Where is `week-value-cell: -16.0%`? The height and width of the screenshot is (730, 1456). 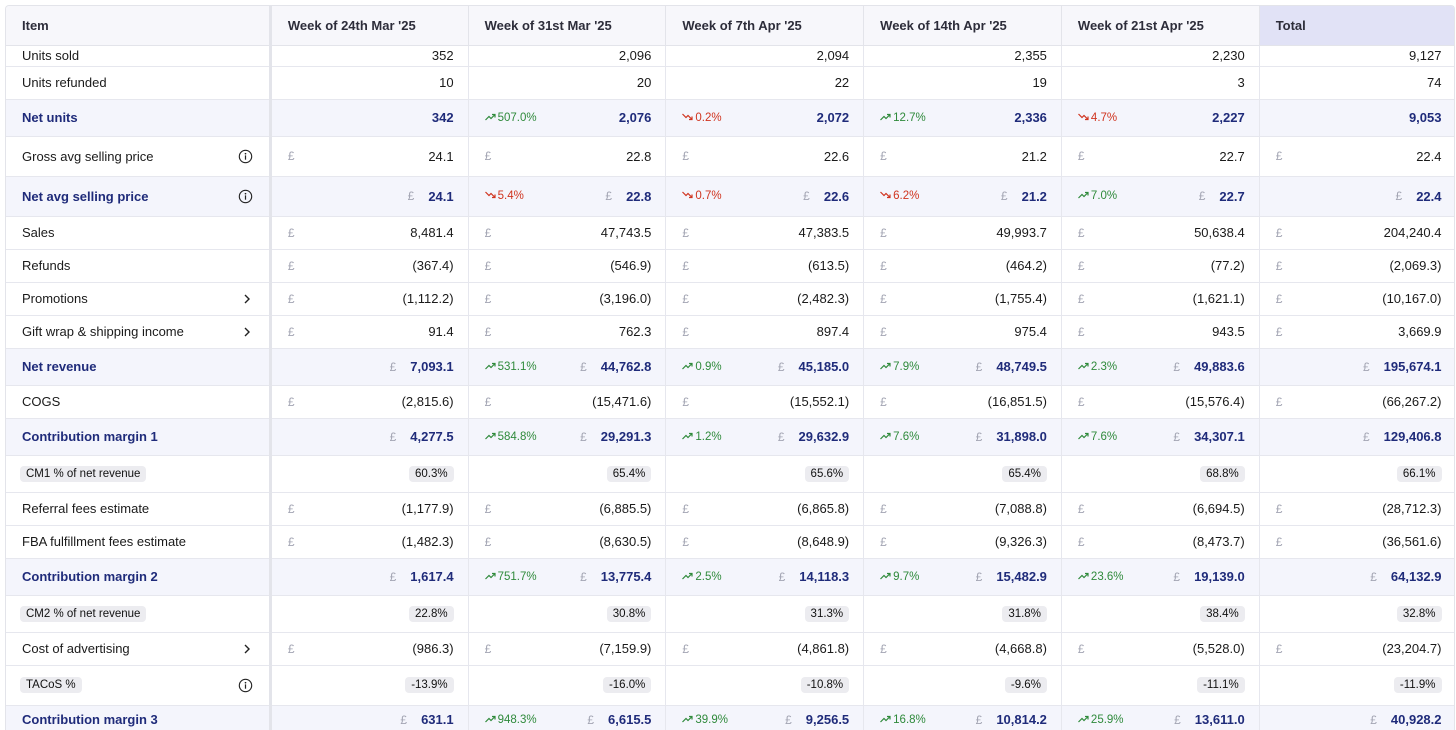
week-value-cell: -16.0% is located at coordinates (567, 685).